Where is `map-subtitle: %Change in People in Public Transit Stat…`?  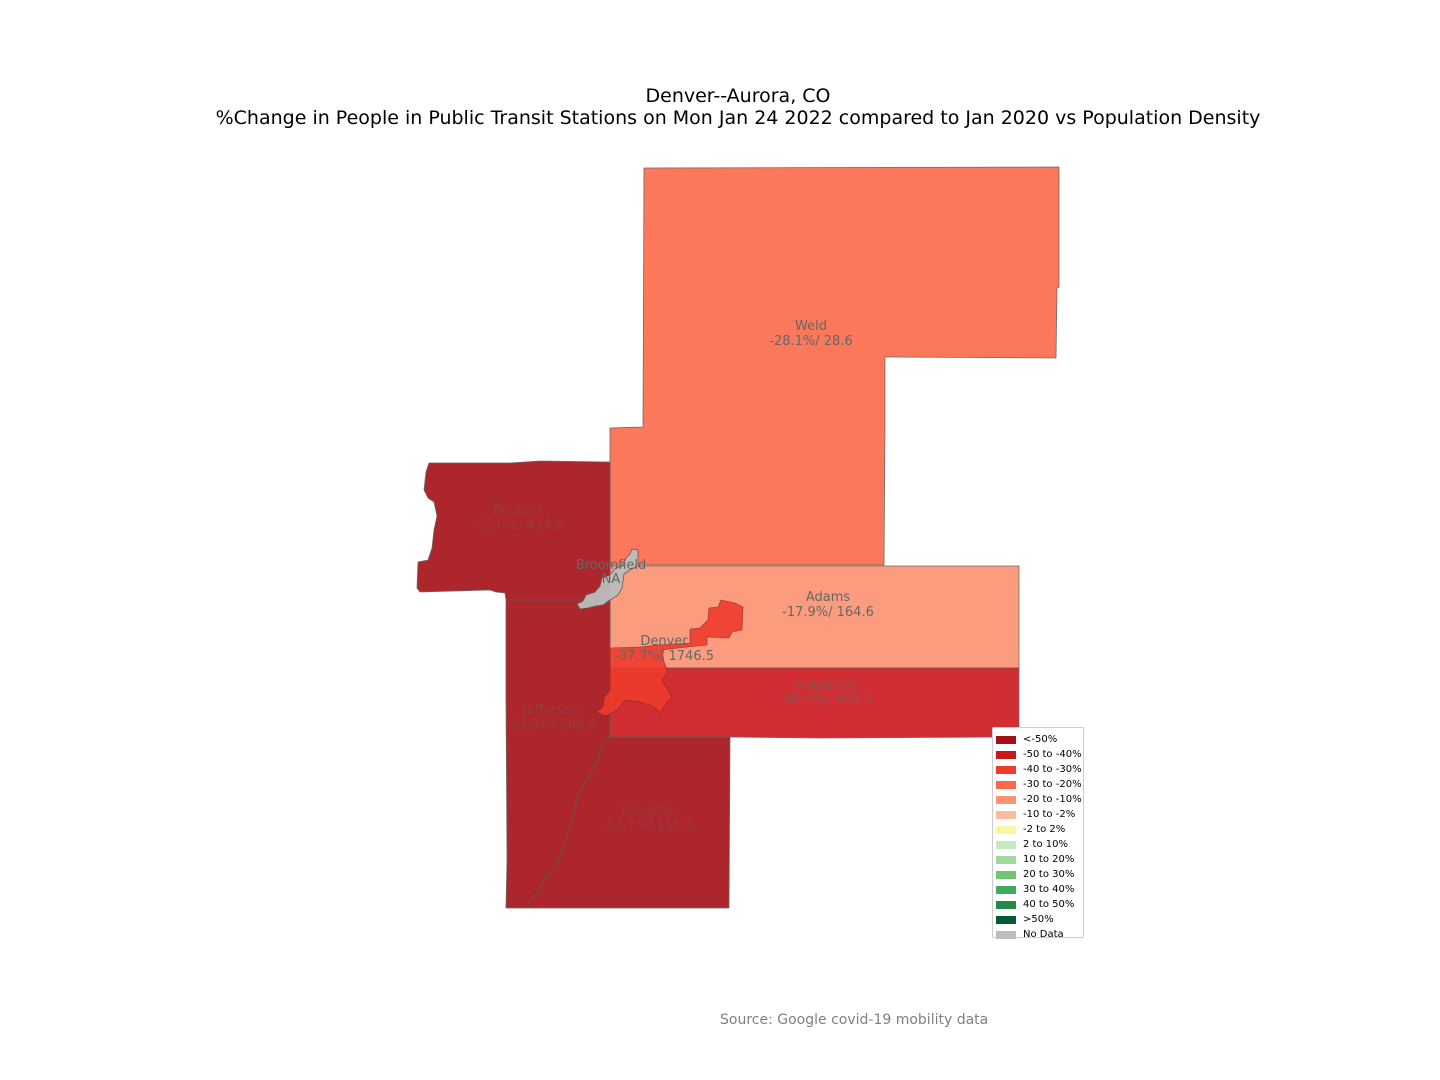 map-subtitle: %Change in People in Public Transit Stat… is located at coordinates (738, 118).